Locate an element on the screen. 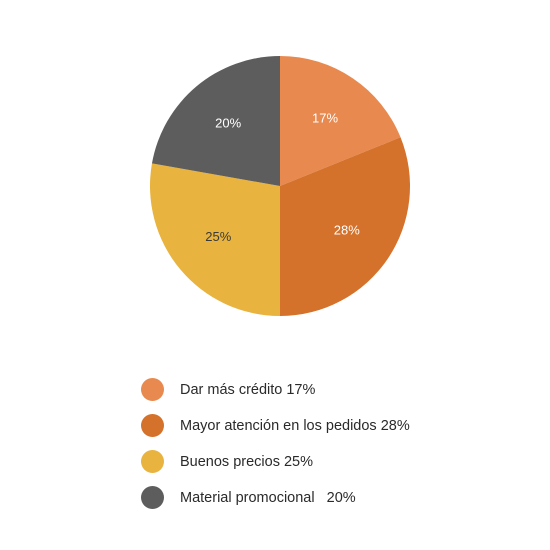  legend-item-credito: Dar más crédito 17% is located at coordinates (275, 389).